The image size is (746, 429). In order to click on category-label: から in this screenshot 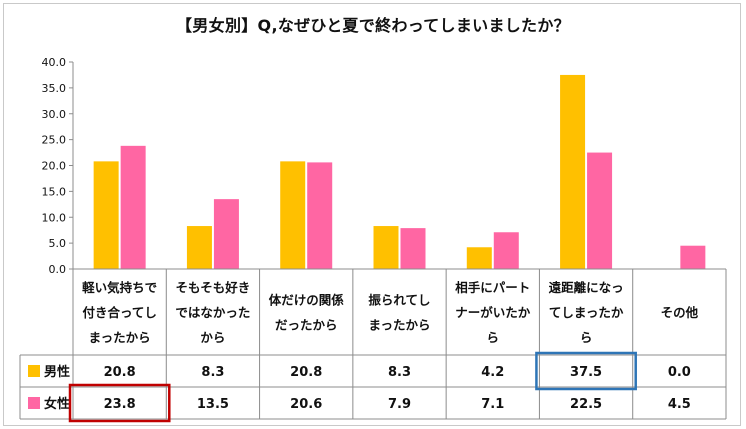, I will do `click(212, 337)`.